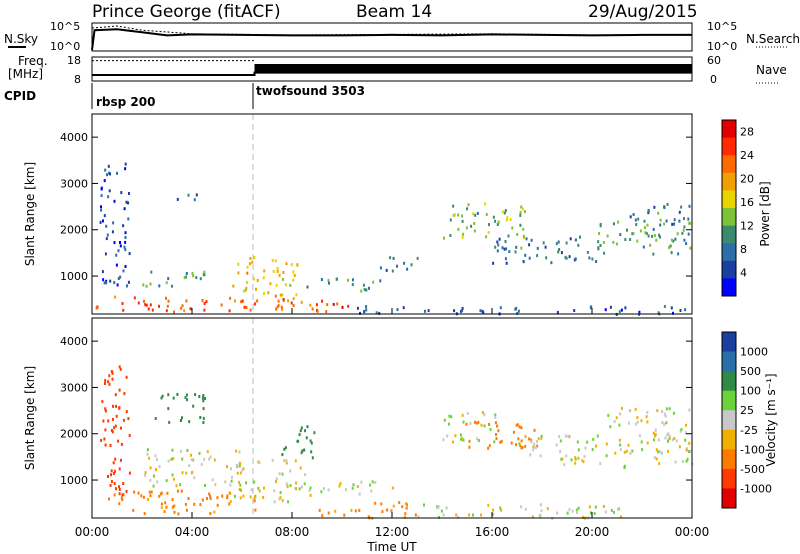 Image resolution: width=800 pixels, height=554 pixels. What do you see at coordinates (729, 129) in the screenshot?
I see `power-colorbar-segment` at bounding box center [729, 129].